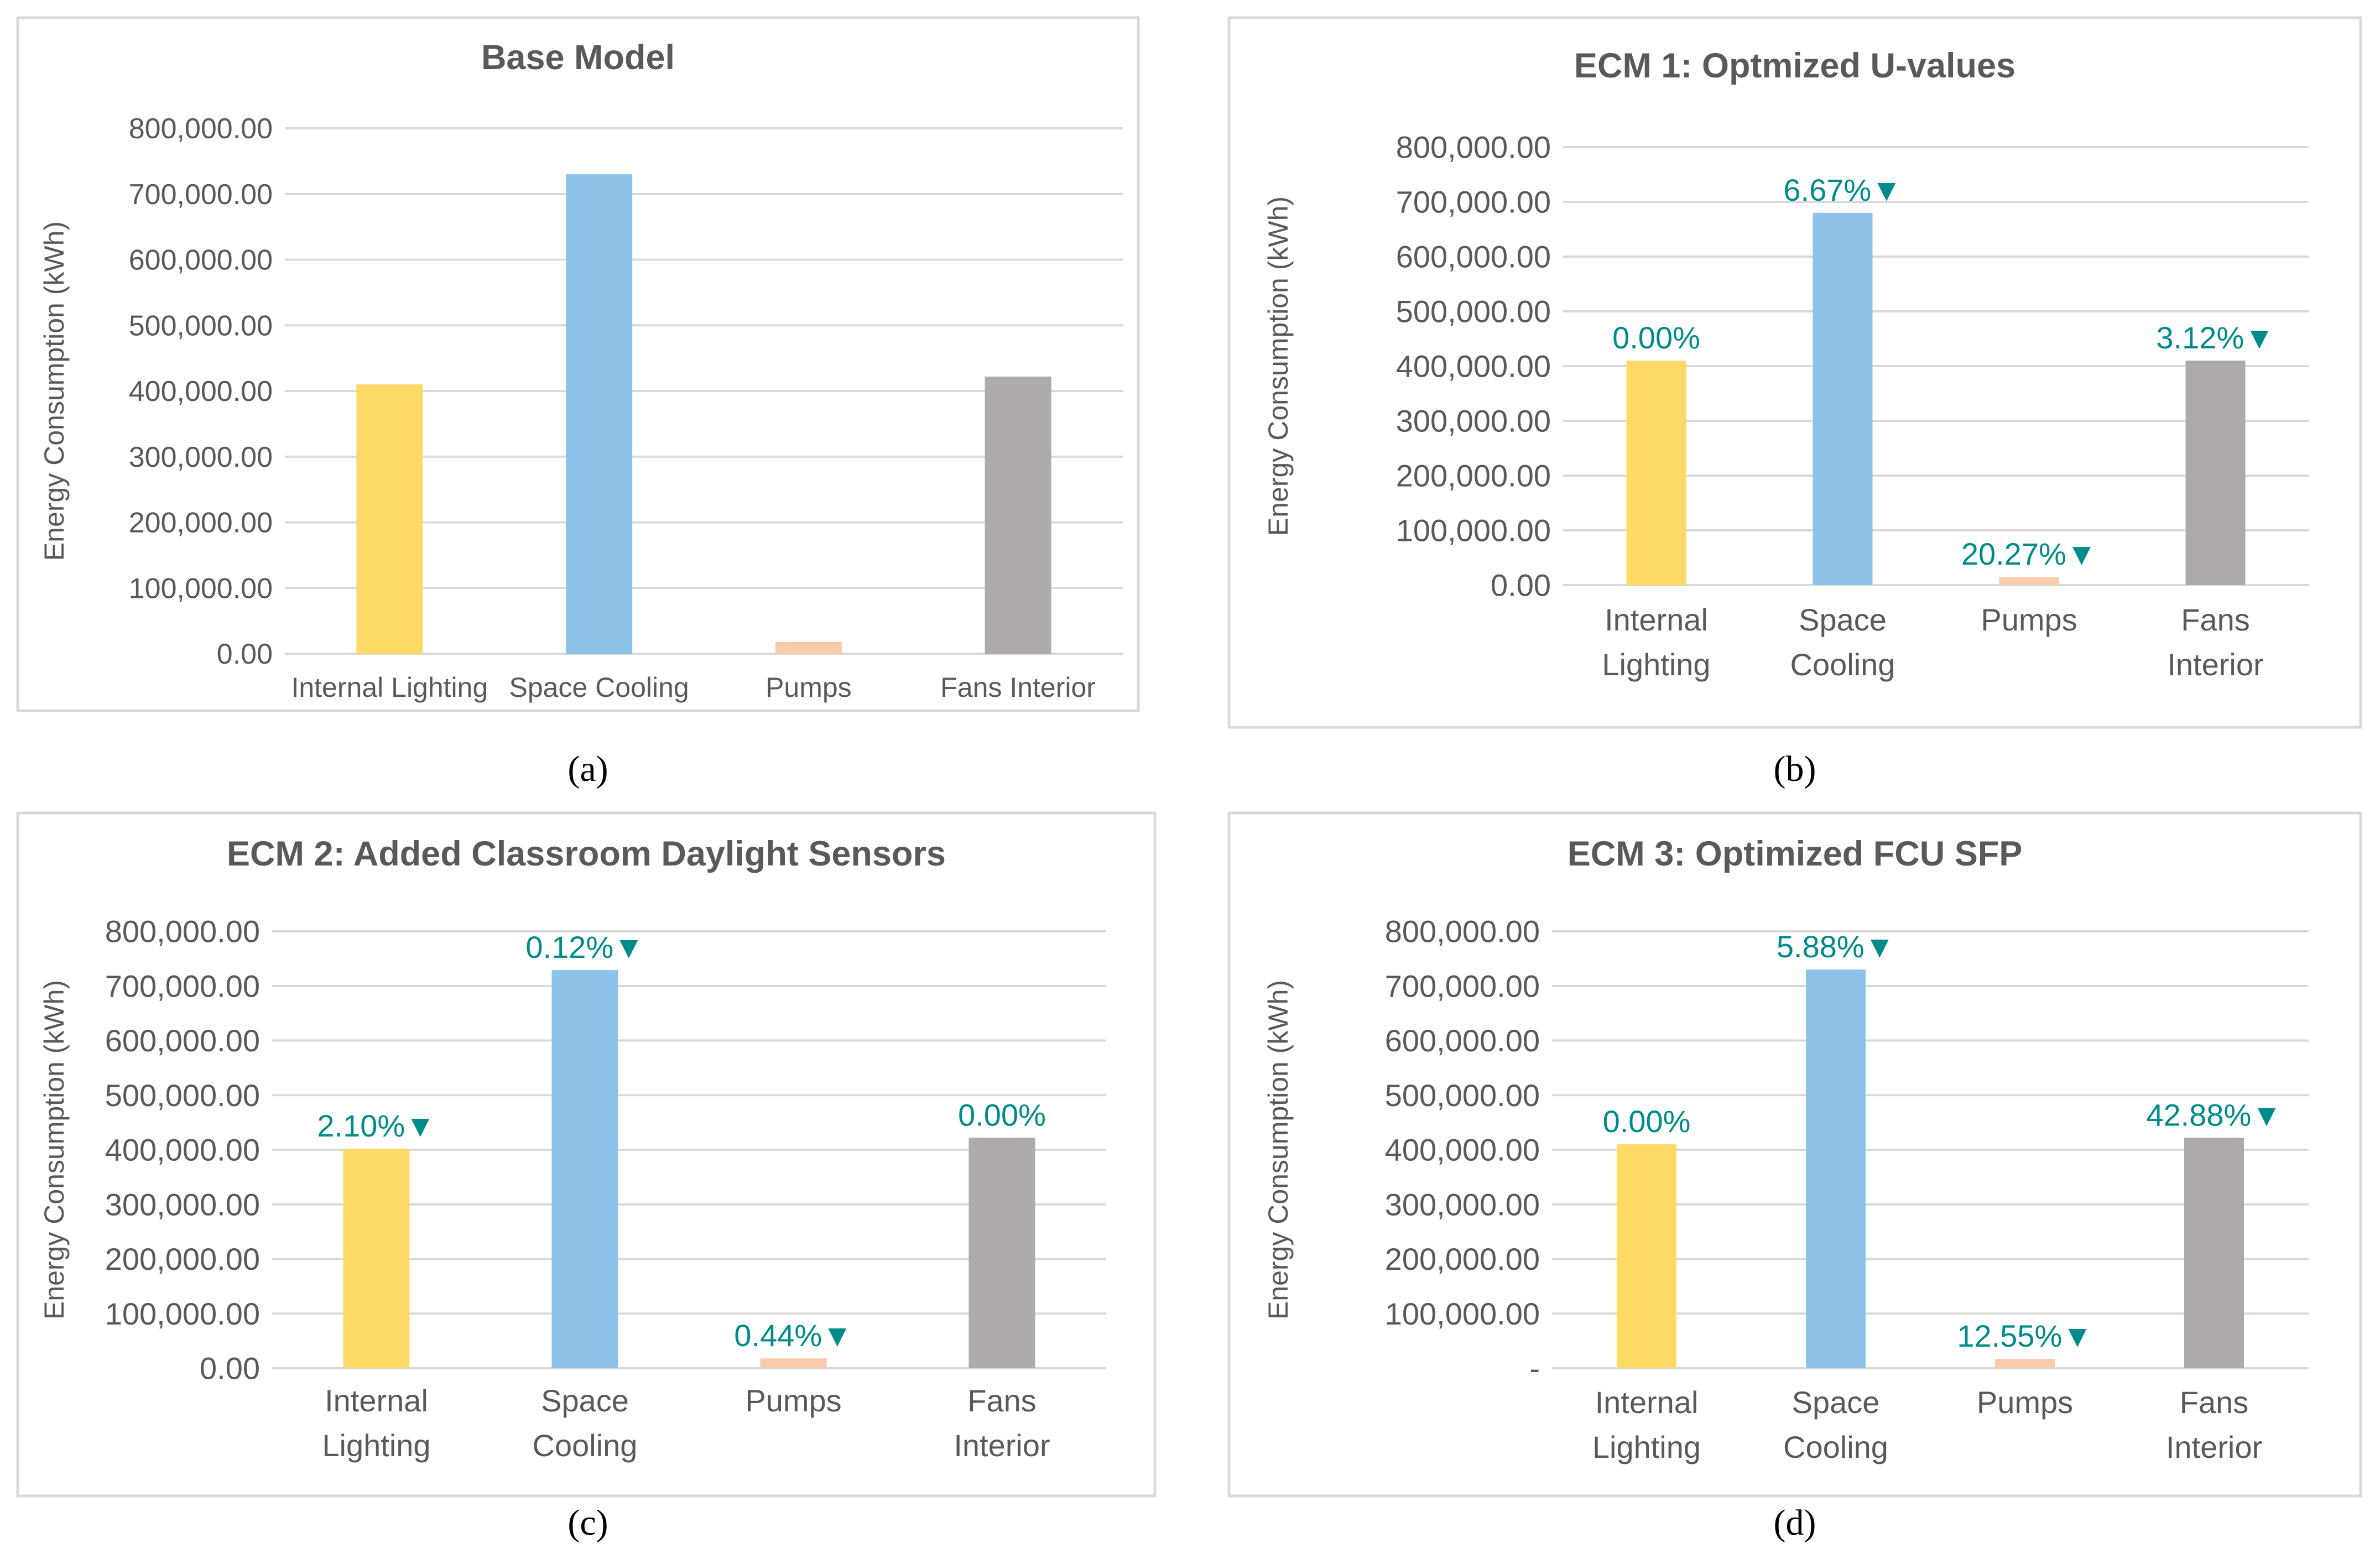  Describe the element at coordinates (1842, 190) in the screenshot. I see `data-label: 6.67%▼` at that location.